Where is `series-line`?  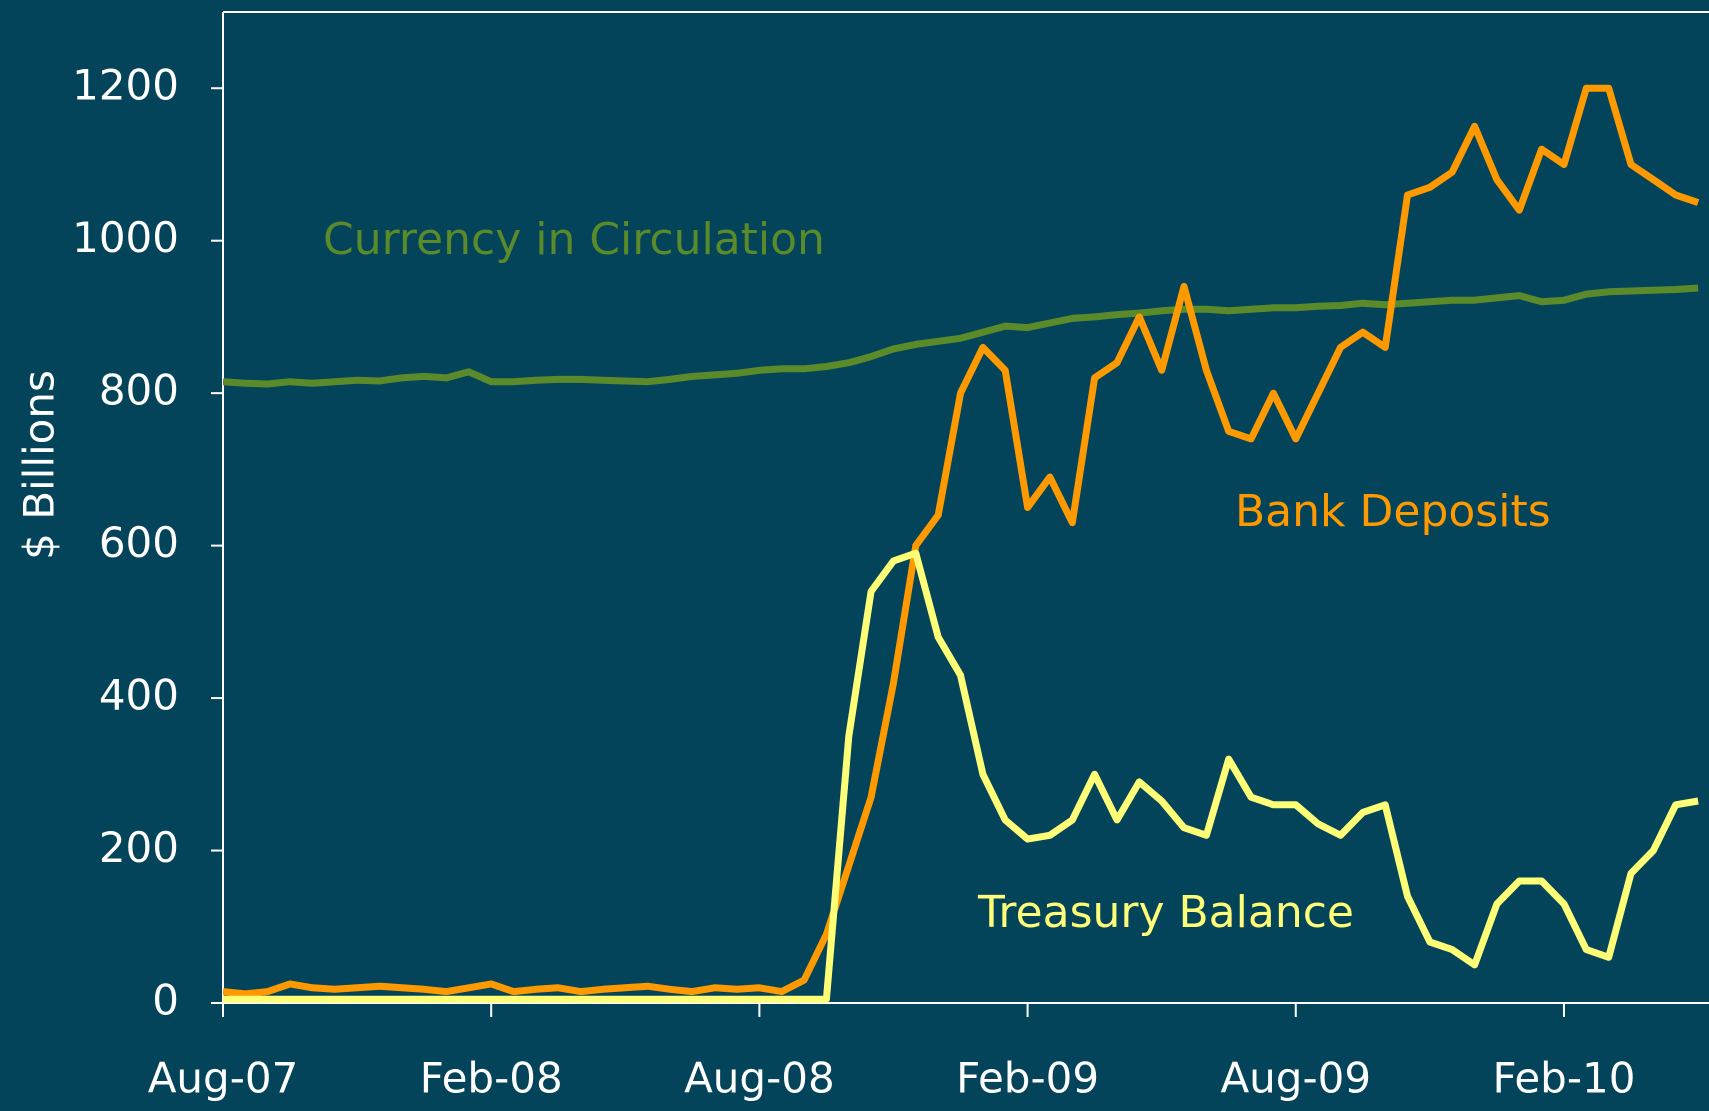
series-line is located at coordinates (961, 336).